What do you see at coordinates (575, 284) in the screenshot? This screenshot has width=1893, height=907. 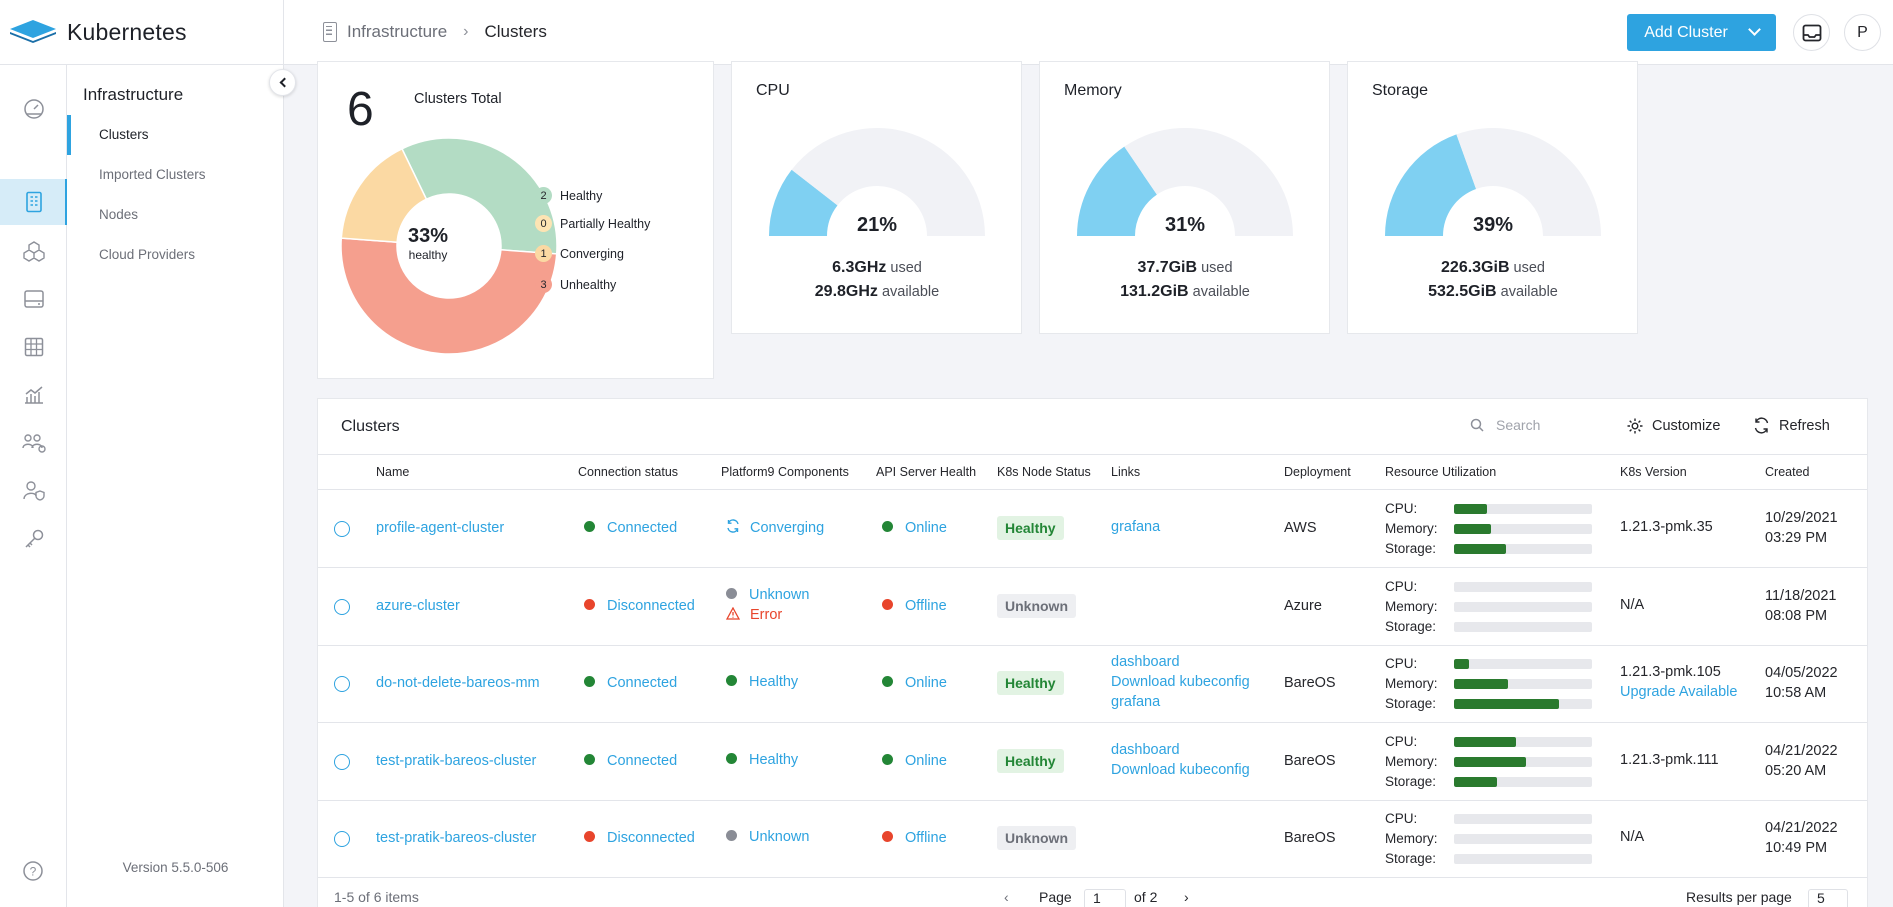 I see `legend-unhealthy: 3 Unhealthy` at bounding box center [575, 284].